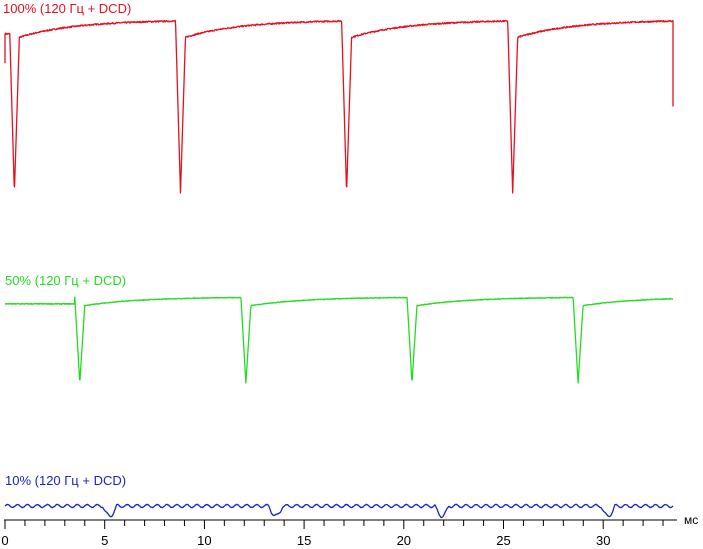 The width and height of the screenshot is (703, 549). What do you see at coordinates (67, 8) in the screenshot?
I see `series-label-100: 100% (120 Гц + DCD)` at bounding box center [67, 8].